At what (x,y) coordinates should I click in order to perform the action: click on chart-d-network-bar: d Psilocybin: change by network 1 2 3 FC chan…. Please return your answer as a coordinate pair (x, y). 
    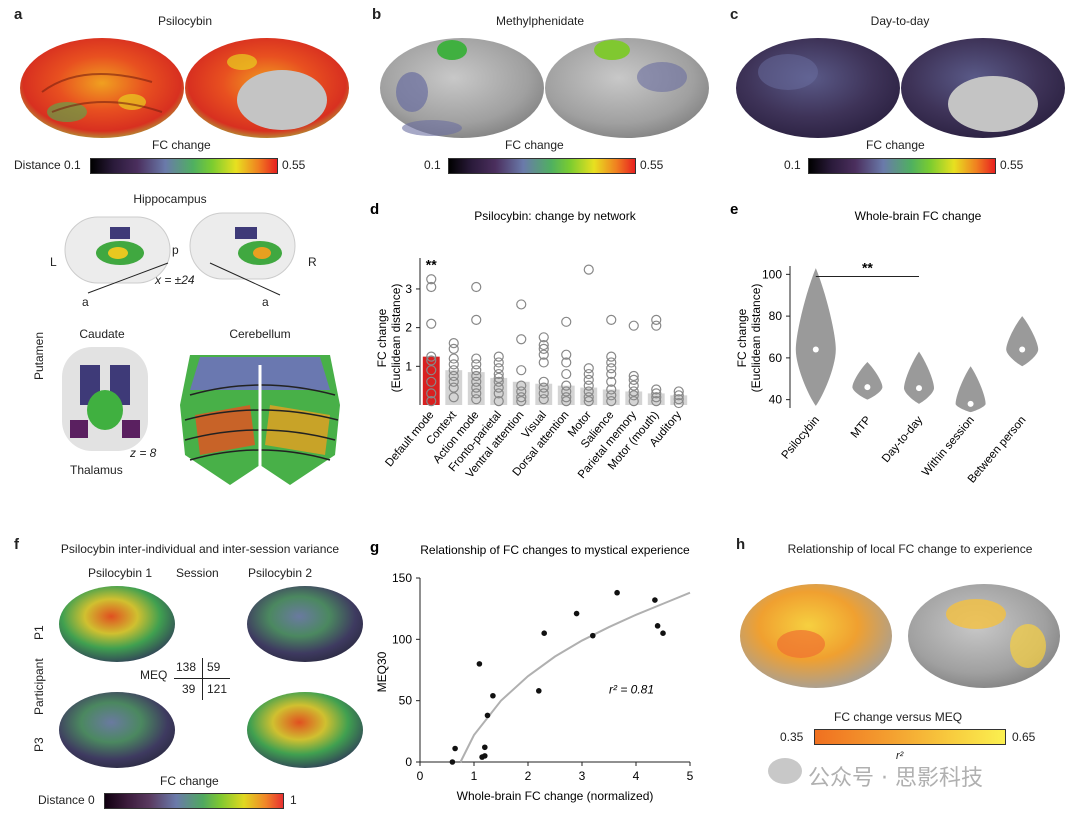
    Looking at the image, I should click on (529, 341).